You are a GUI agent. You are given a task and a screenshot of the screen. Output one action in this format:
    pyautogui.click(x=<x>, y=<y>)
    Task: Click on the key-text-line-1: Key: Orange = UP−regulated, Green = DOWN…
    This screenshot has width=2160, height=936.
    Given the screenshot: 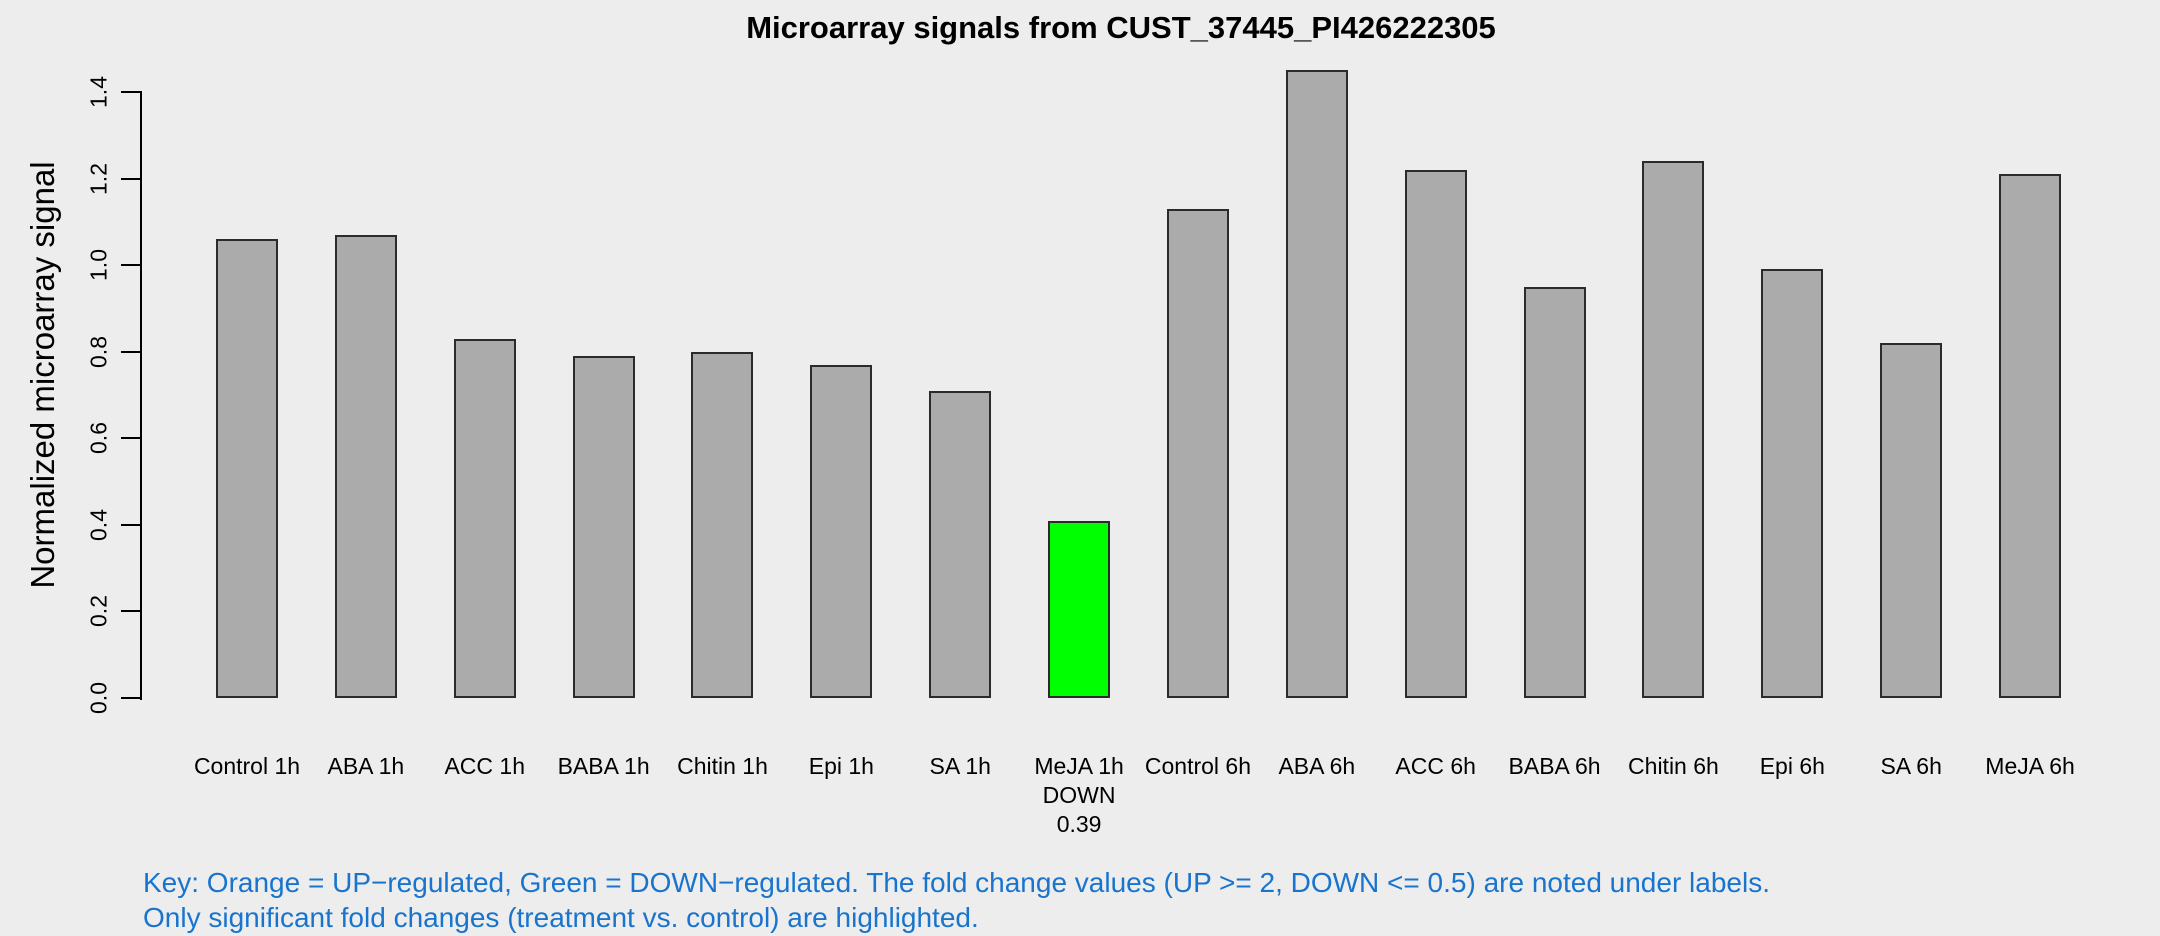 What is the action you would take?
    pyautogui.click(x=956, y=882)
    